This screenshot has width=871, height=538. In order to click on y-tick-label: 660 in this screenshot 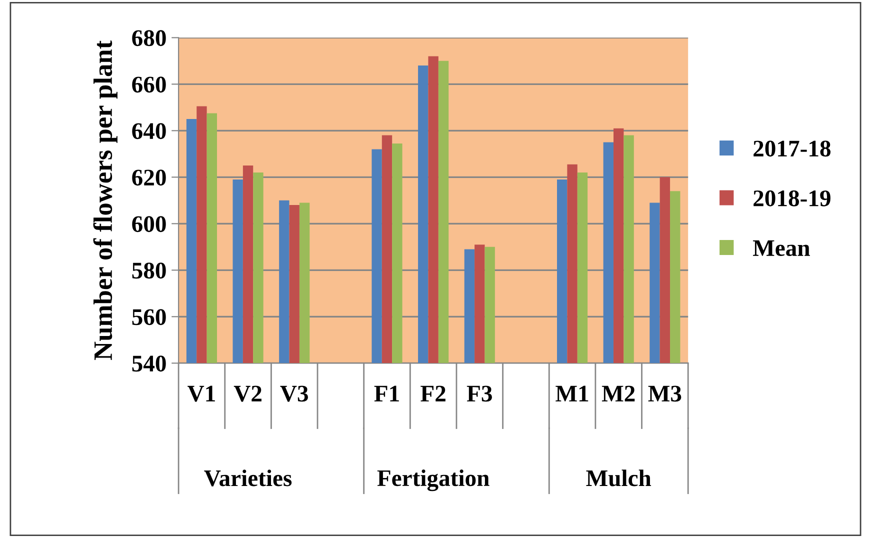, I will do `click(149, 84)`.